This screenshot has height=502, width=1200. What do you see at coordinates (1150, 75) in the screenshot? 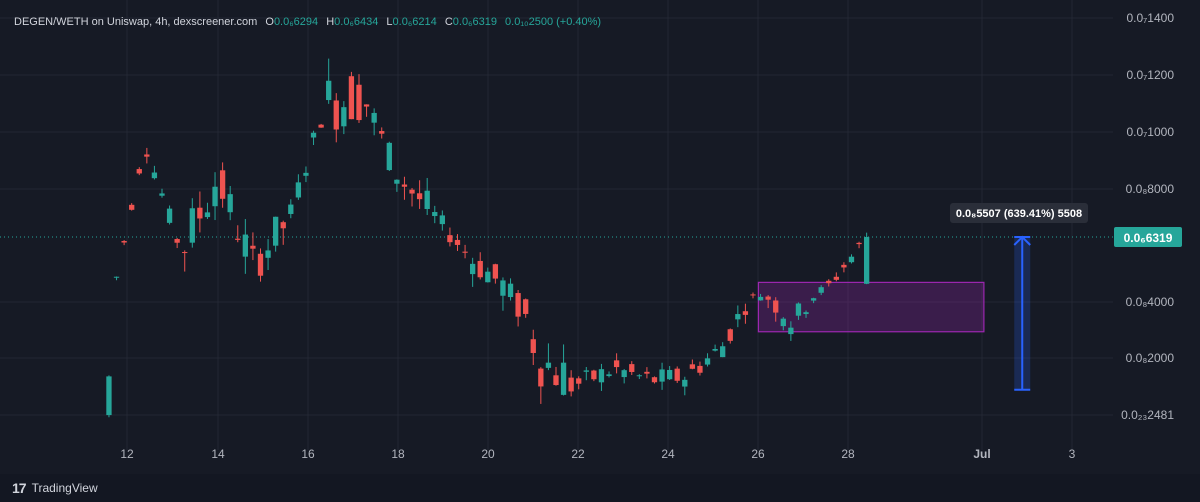
I see `price-tick-label: 0.0₇1200` at bounding box center [1150, 75].